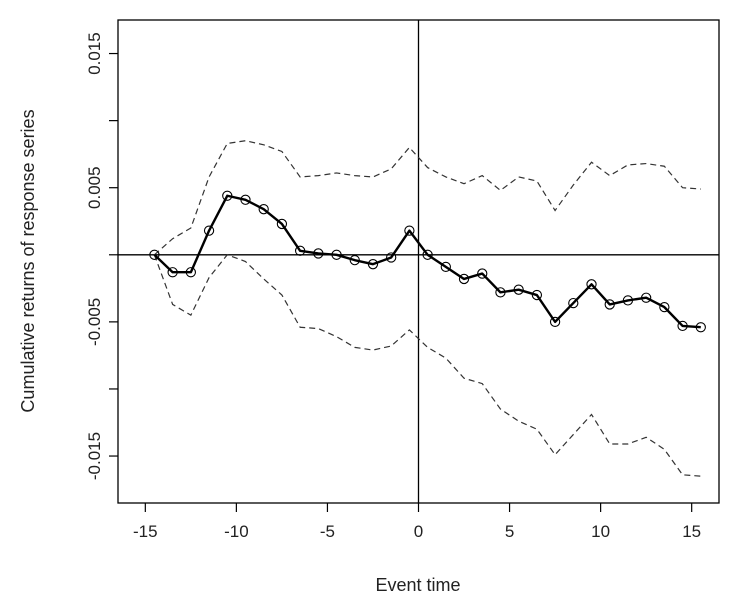 This screenshot has width=736, height=601. I want to click on x-tick-label: -5, so click(327, 531).